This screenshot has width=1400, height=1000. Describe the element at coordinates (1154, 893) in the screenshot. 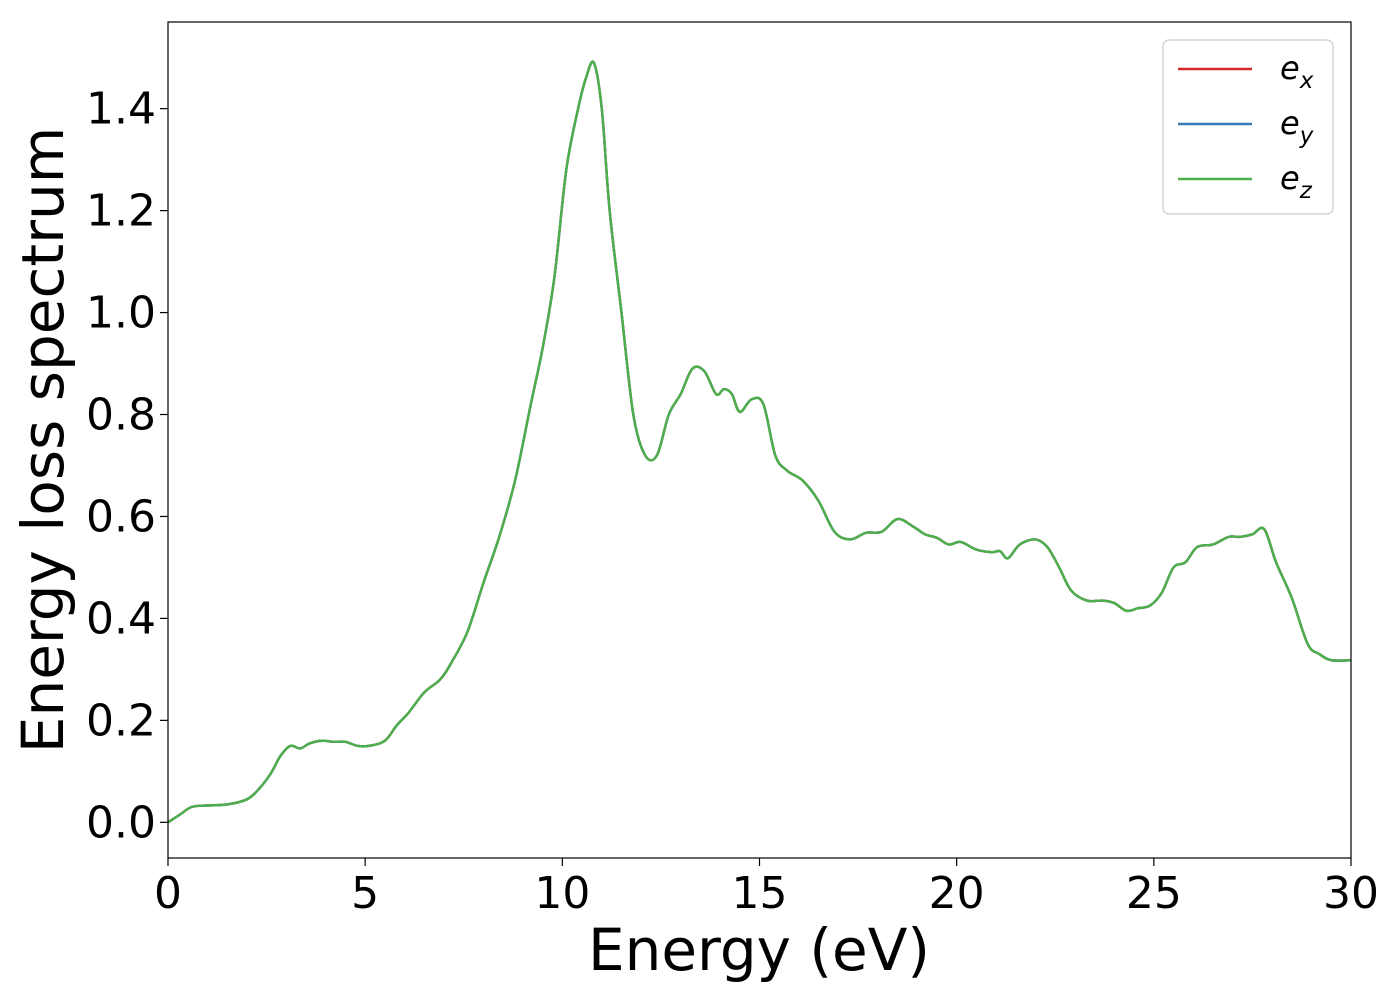

I see `x-tick-label: 25` at that location.